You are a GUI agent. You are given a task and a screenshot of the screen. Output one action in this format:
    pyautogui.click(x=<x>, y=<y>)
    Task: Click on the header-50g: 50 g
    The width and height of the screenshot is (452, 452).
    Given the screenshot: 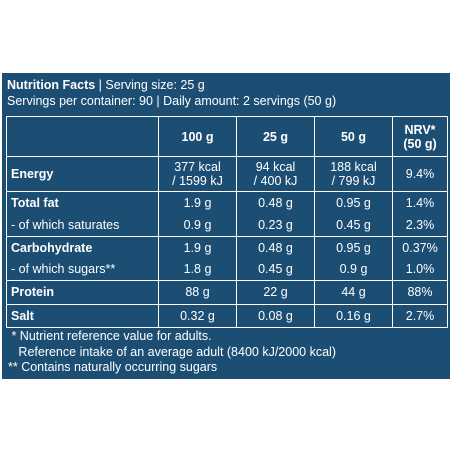 What is the action you would take?
    pyautogui.click(x=353, y=136)
    